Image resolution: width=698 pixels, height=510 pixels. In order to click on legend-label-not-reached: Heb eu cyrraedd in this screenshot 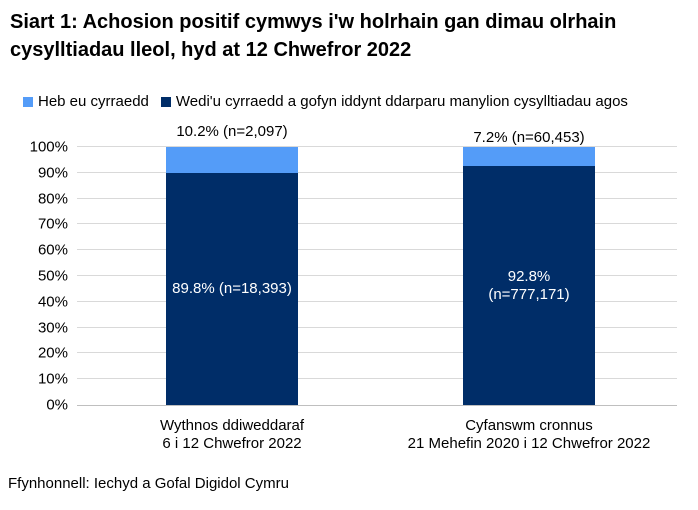, I will do `click(93, 101)`.